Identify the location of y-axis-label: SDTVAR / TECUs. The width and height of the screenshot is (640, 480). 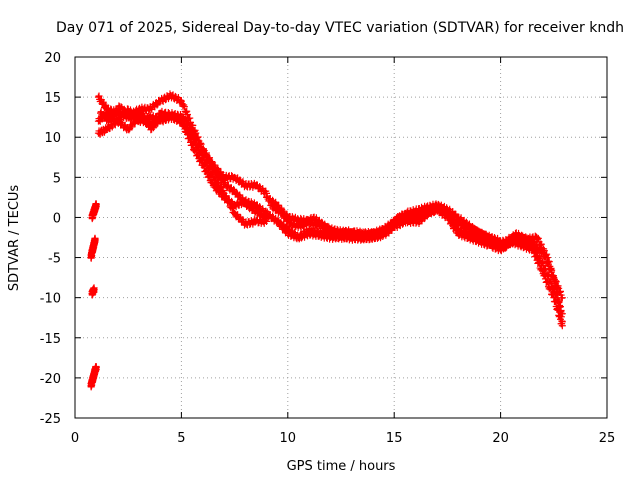
(14, 238).